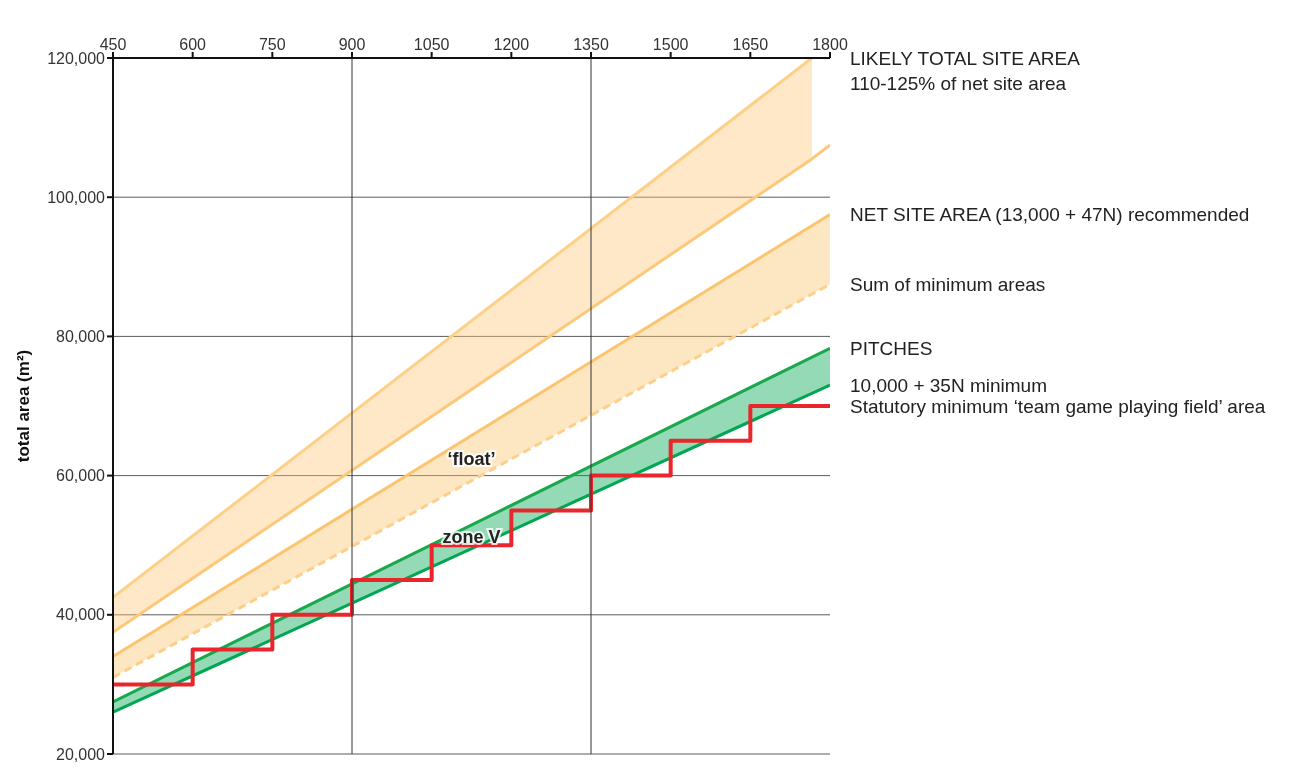  What do you see at coordinates (431, 44) in the screenshot?
I see `x-tick-label: 1050` at bounding box center [431, 44].